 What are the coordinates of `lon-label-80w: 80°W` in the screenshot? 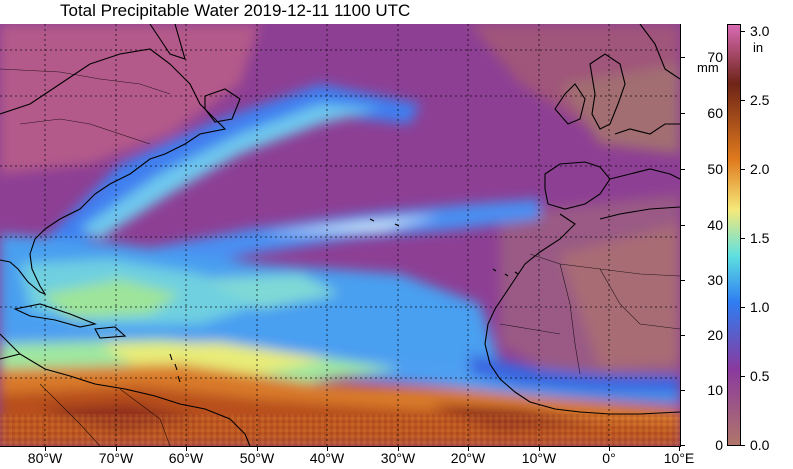 It's located at (45, 458).